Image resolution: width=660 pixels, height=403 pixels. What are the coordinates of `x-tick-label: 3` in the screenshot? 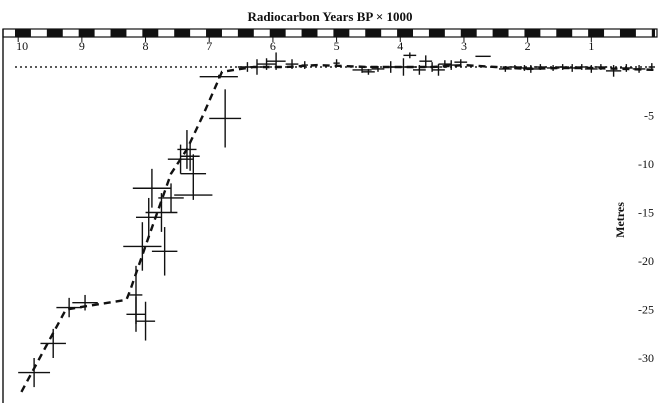 It's located at (464, 46).